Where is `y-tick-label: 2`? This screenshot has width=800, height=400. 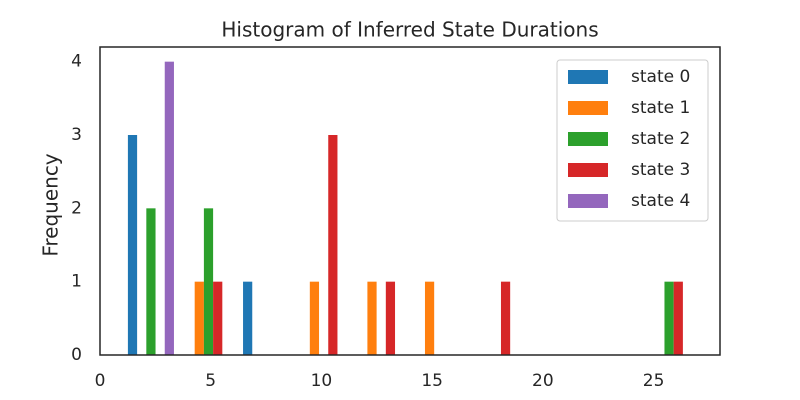 y-tick-label: 2 is located at coordinates (76, 208).